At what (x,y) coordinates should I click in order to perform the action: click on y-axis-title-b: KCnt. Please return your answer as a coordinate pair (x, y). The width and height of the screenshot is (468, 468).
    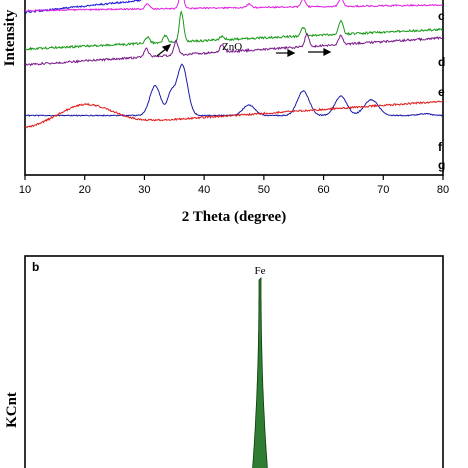
    Looking at the image, I should click on (12, 410).